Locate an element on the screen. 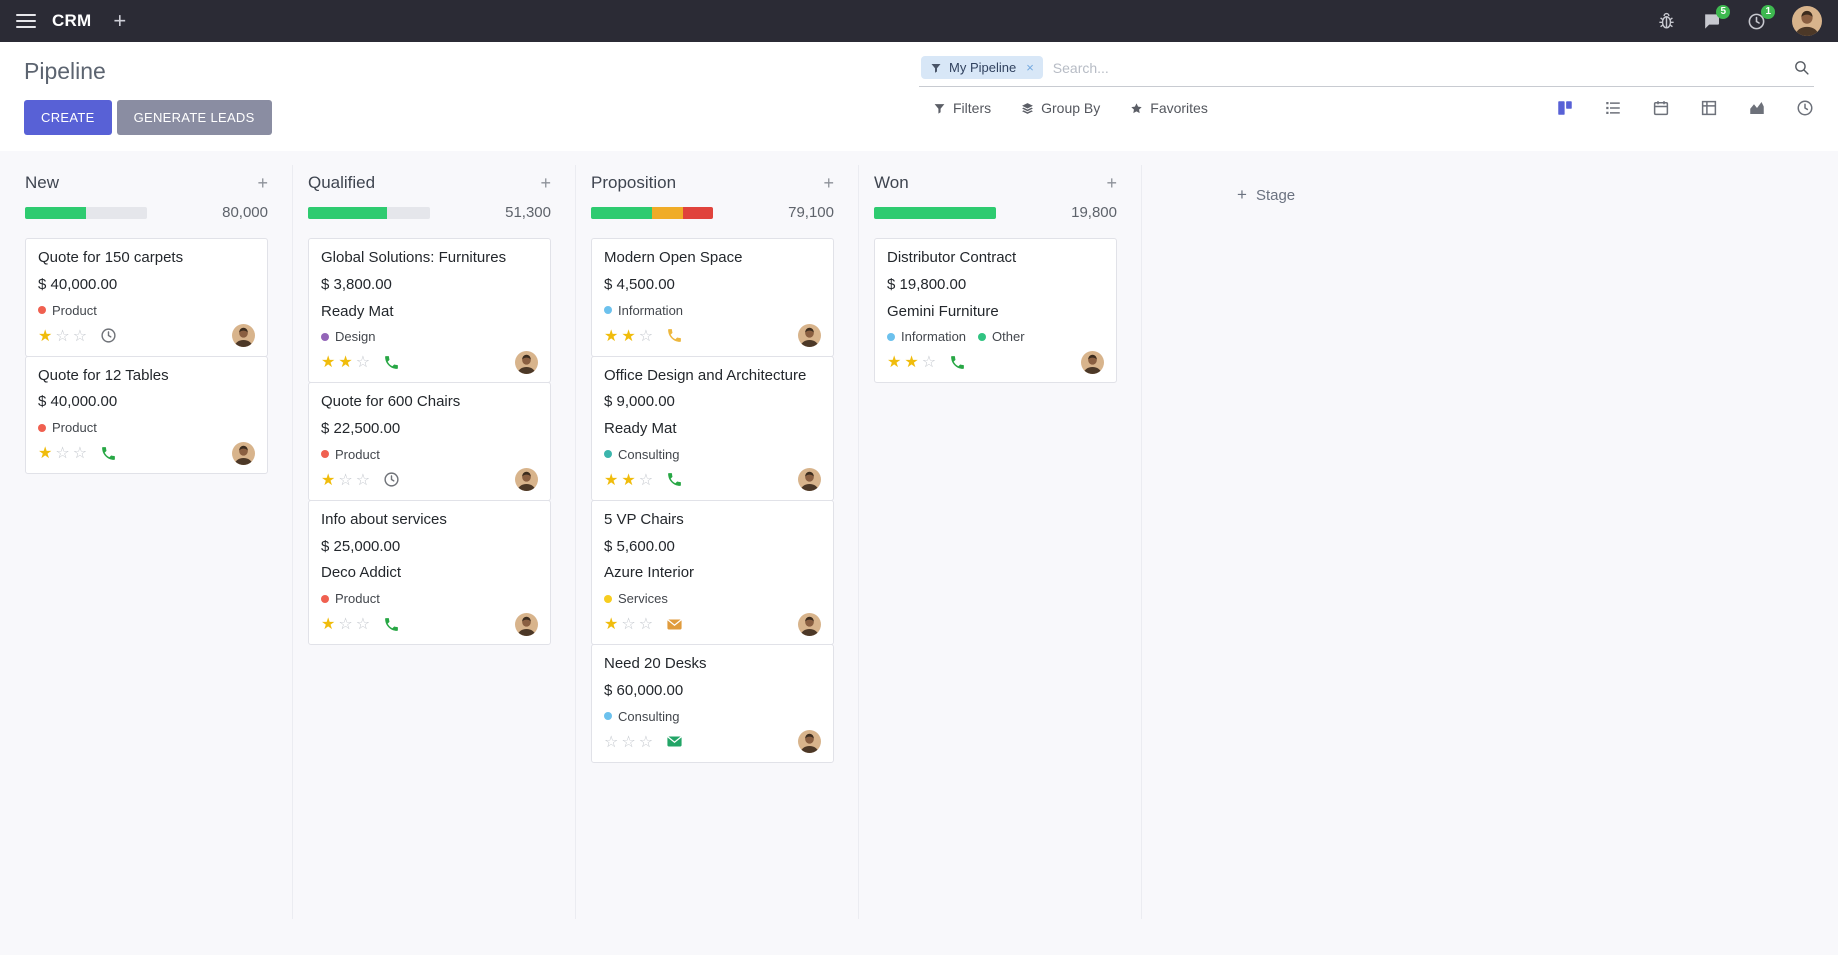 Image resolution: width=1838 pixels, height=955 pixels. funnel-icon is located at coordinates (939, 108).